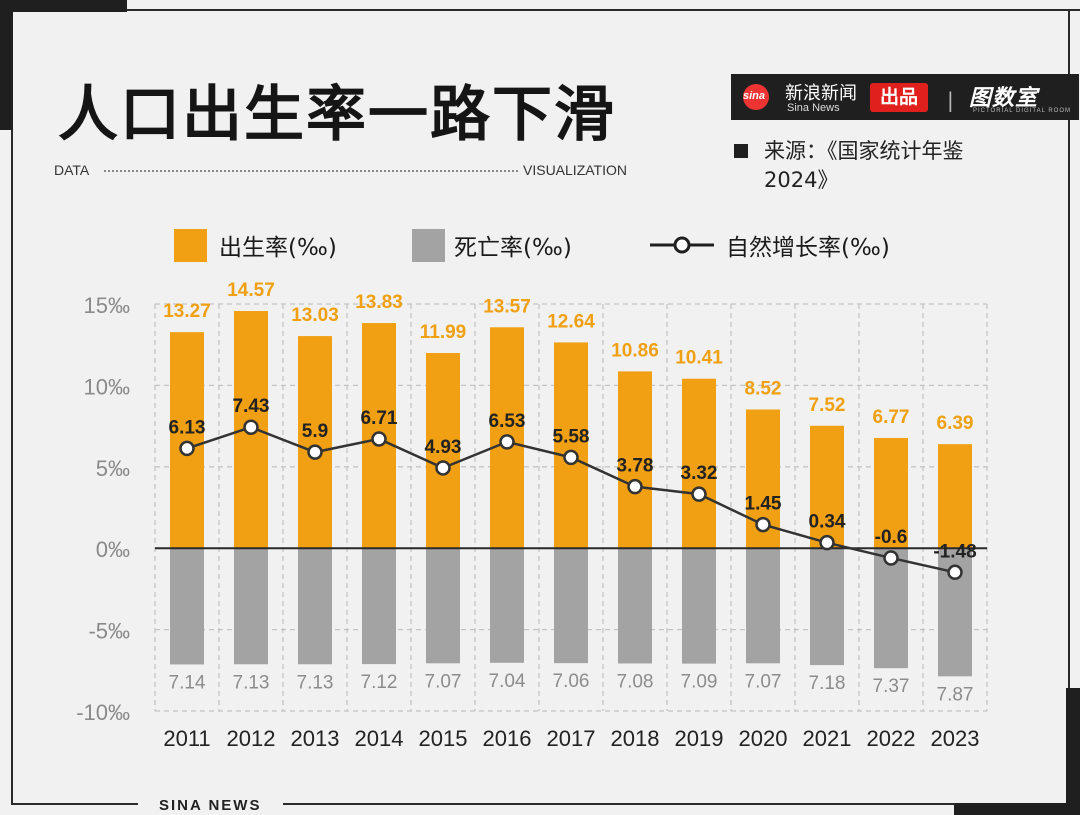  What do you see at coordinates (827, 405) in the screenshot?
I see `birth-value-label: 7.52` at bounding box center [827, 405].